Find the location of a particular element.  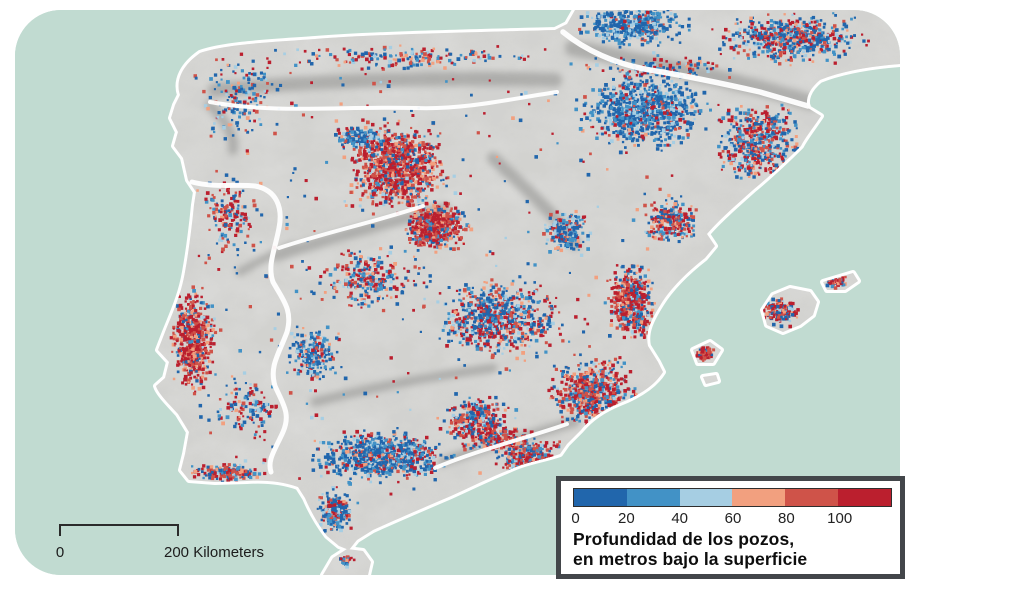

scale-bar-end: 200 Kilometers is located at coordinates (214, 552).